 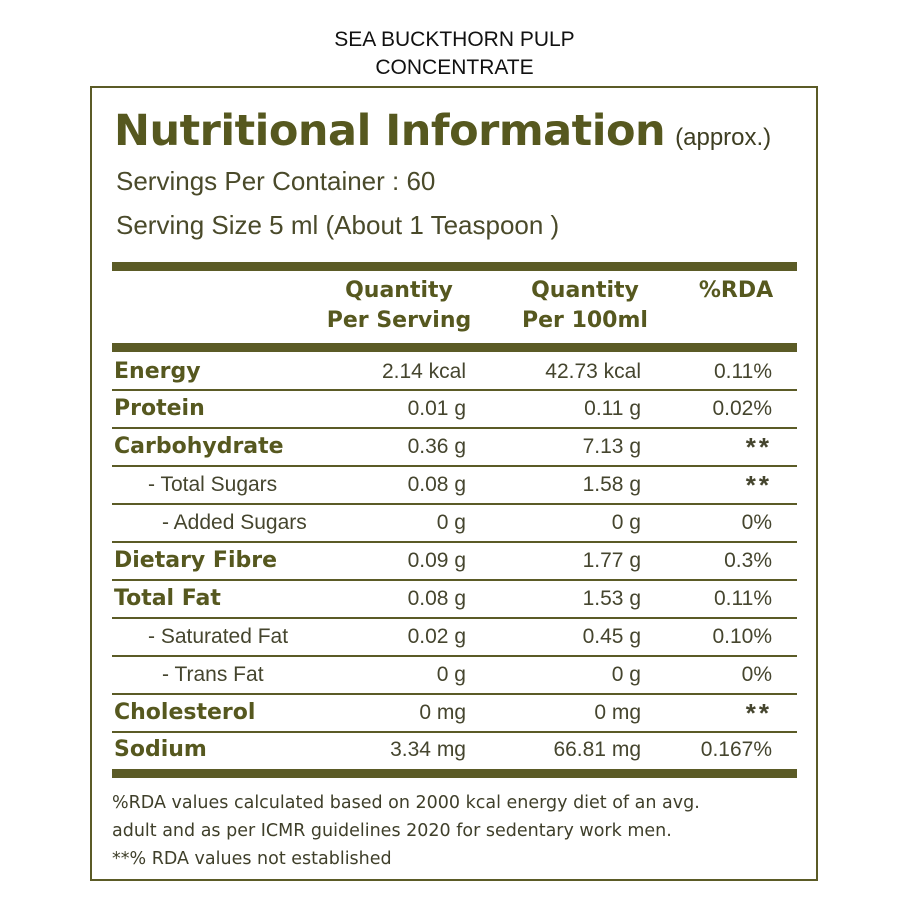 What do you see at coordinates (585, 320) in the screenshot?
I see `column-header-per-100ml-line2: Per 100ml` at bounding box center [585, 320].